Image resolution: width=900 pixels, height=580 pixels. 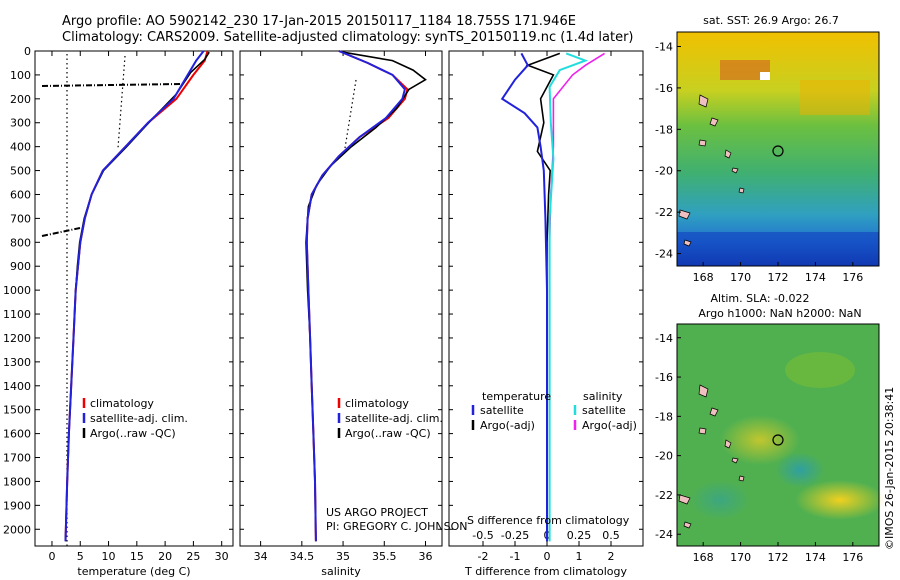 I want to click on depth-tick-label: 1100, so click(x=17, y=314).